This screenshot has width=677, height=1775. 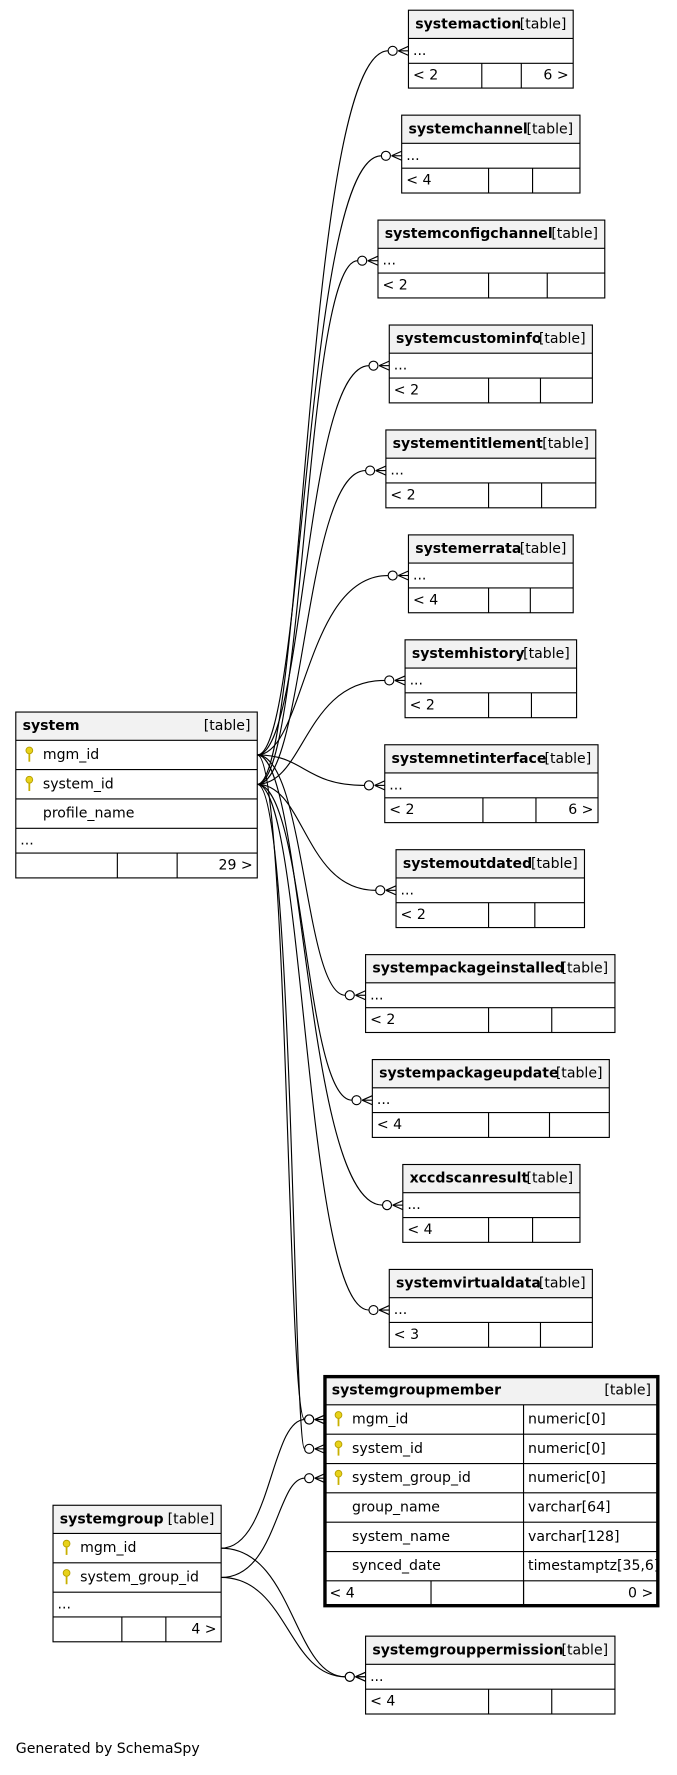 What do you see at coordinates (467, 1650) in the screenshot?
I see `table-name: systemgrouppermission` at bounding box center [467, 1650].